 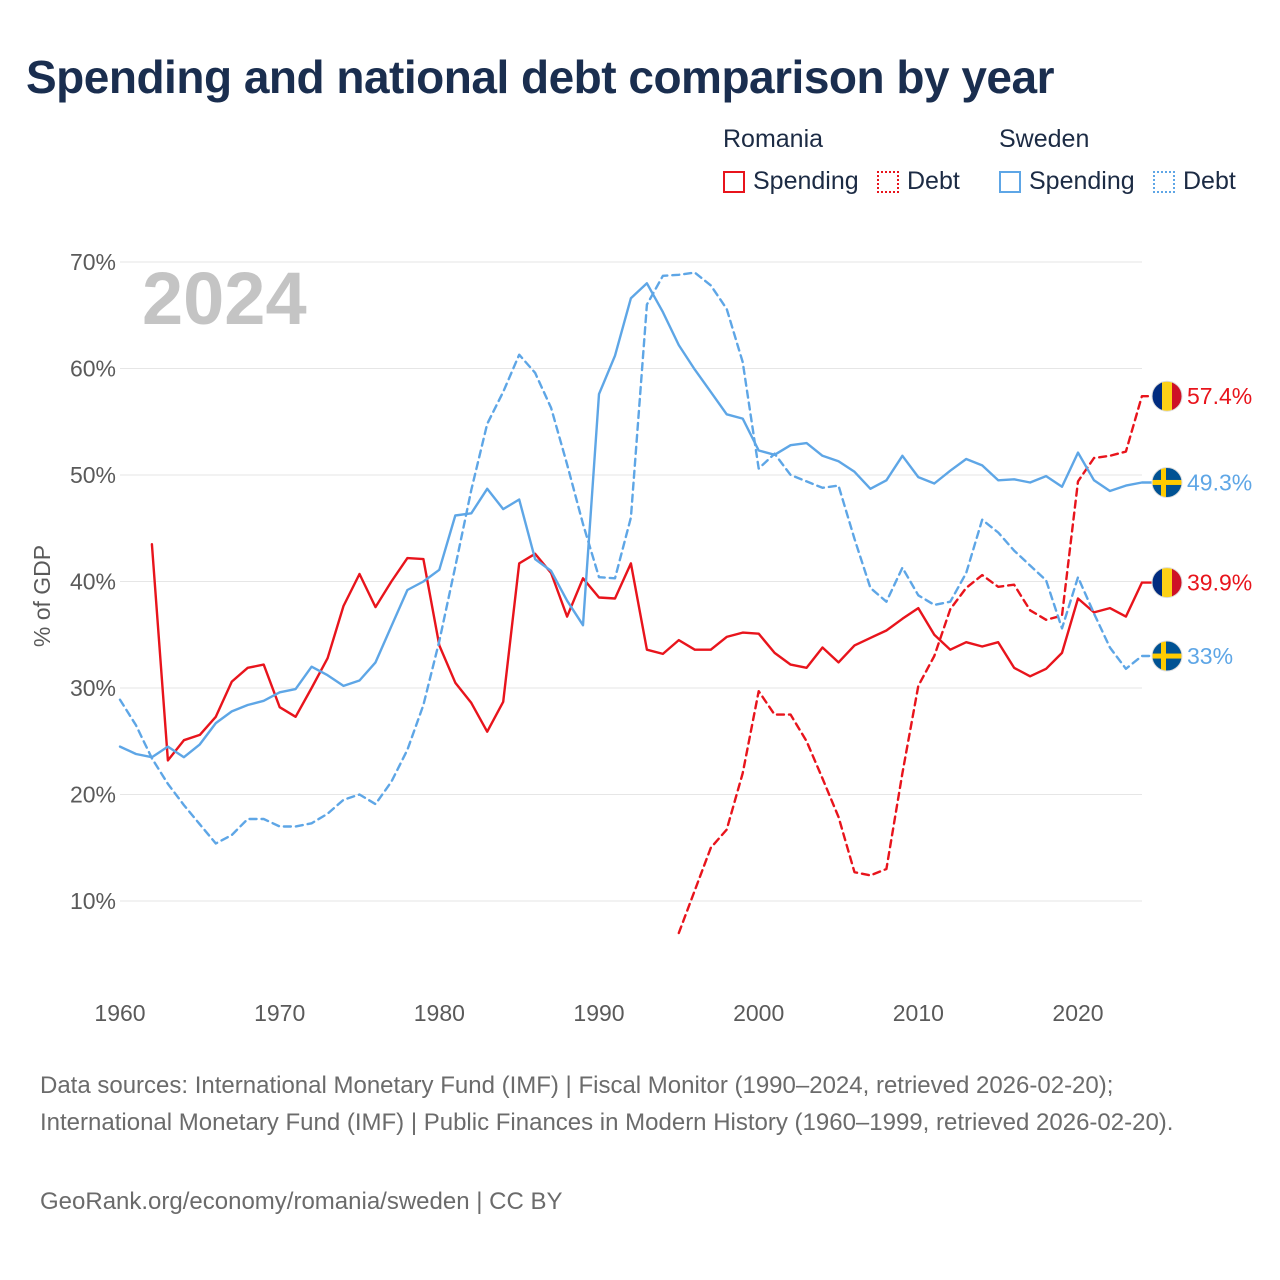 I want to click on legend-romania-spending: Spending, so click(x=791, y=181).